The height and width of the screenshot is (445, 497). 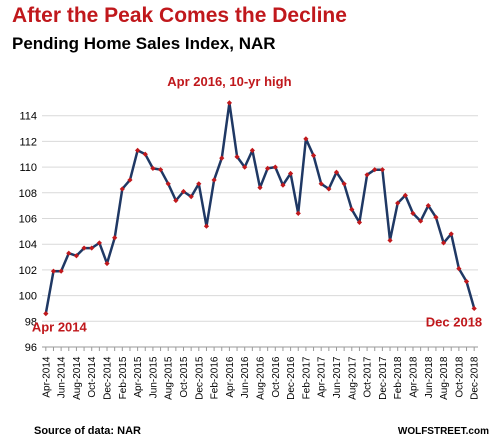 What do you see at coordinates (291, 378) in the screenshot?
I see `x-tick-label: Dec-2016` at bounding box center [291, 378].